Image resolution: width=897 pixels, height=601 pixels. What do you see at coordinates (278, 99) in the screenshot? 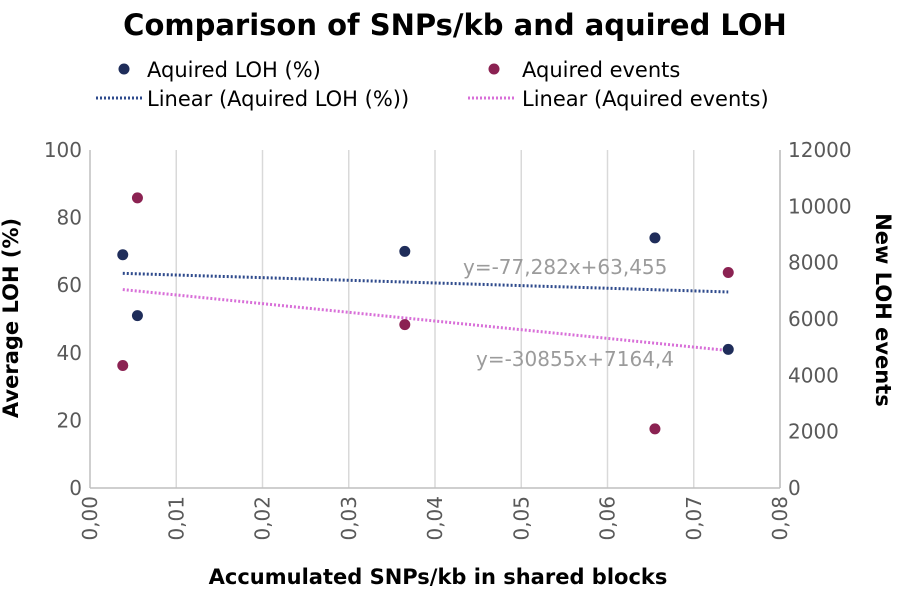
I see `legend-label-linear-loh: Linear (Aquired LOH (%))` at bounding box center [278, 99].